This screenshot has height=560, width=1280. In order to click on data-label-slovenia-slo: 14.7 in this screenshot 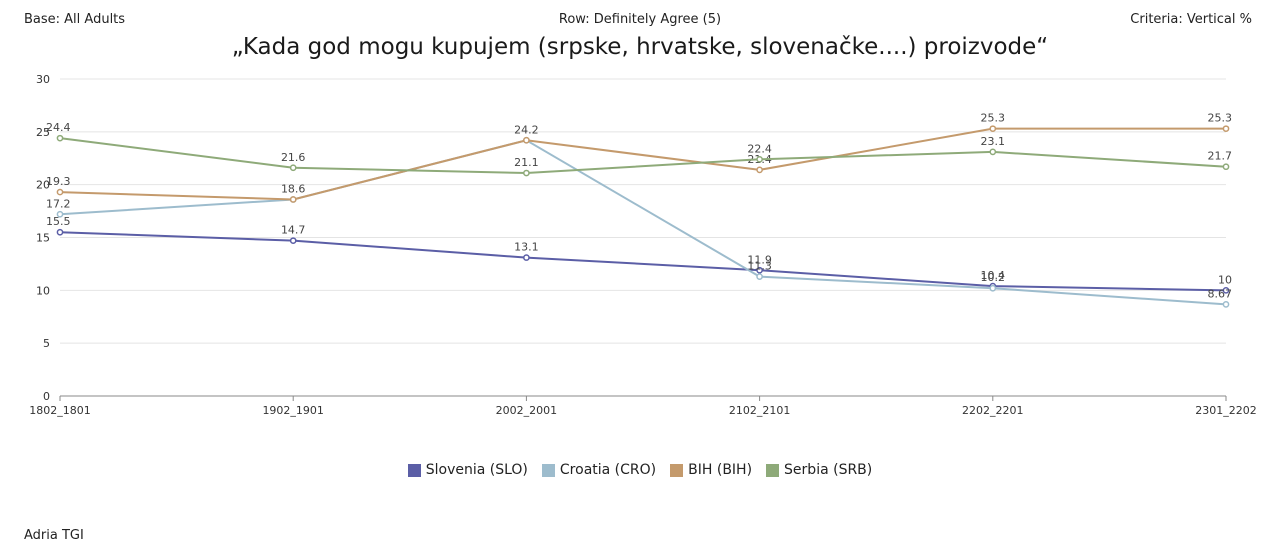, I will do `click(293, 230)`.